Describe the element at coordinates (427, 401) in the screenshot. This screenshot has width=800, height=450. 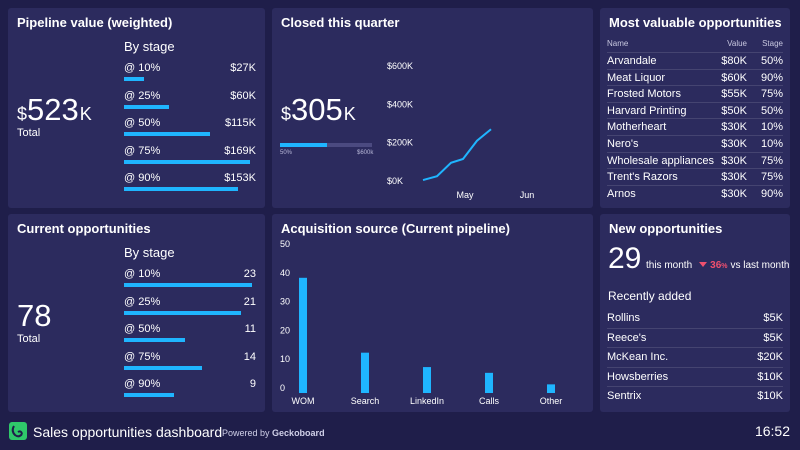
I see `x-tick-label: LinkedIn` at that location.